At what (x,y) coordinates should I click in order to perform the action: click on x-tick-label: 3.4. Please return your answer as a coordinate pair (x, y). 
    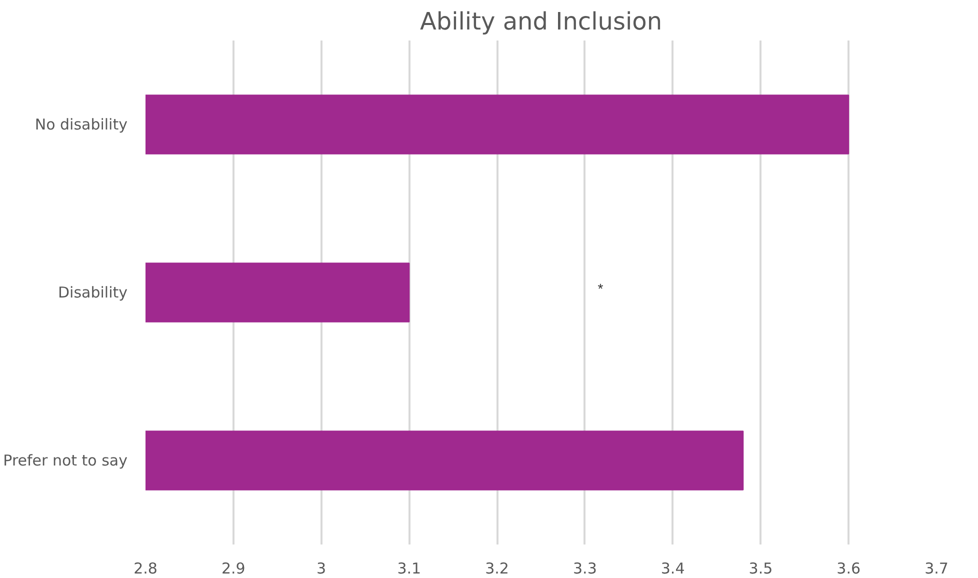
    Looking at the image, I should click on (672, 569).